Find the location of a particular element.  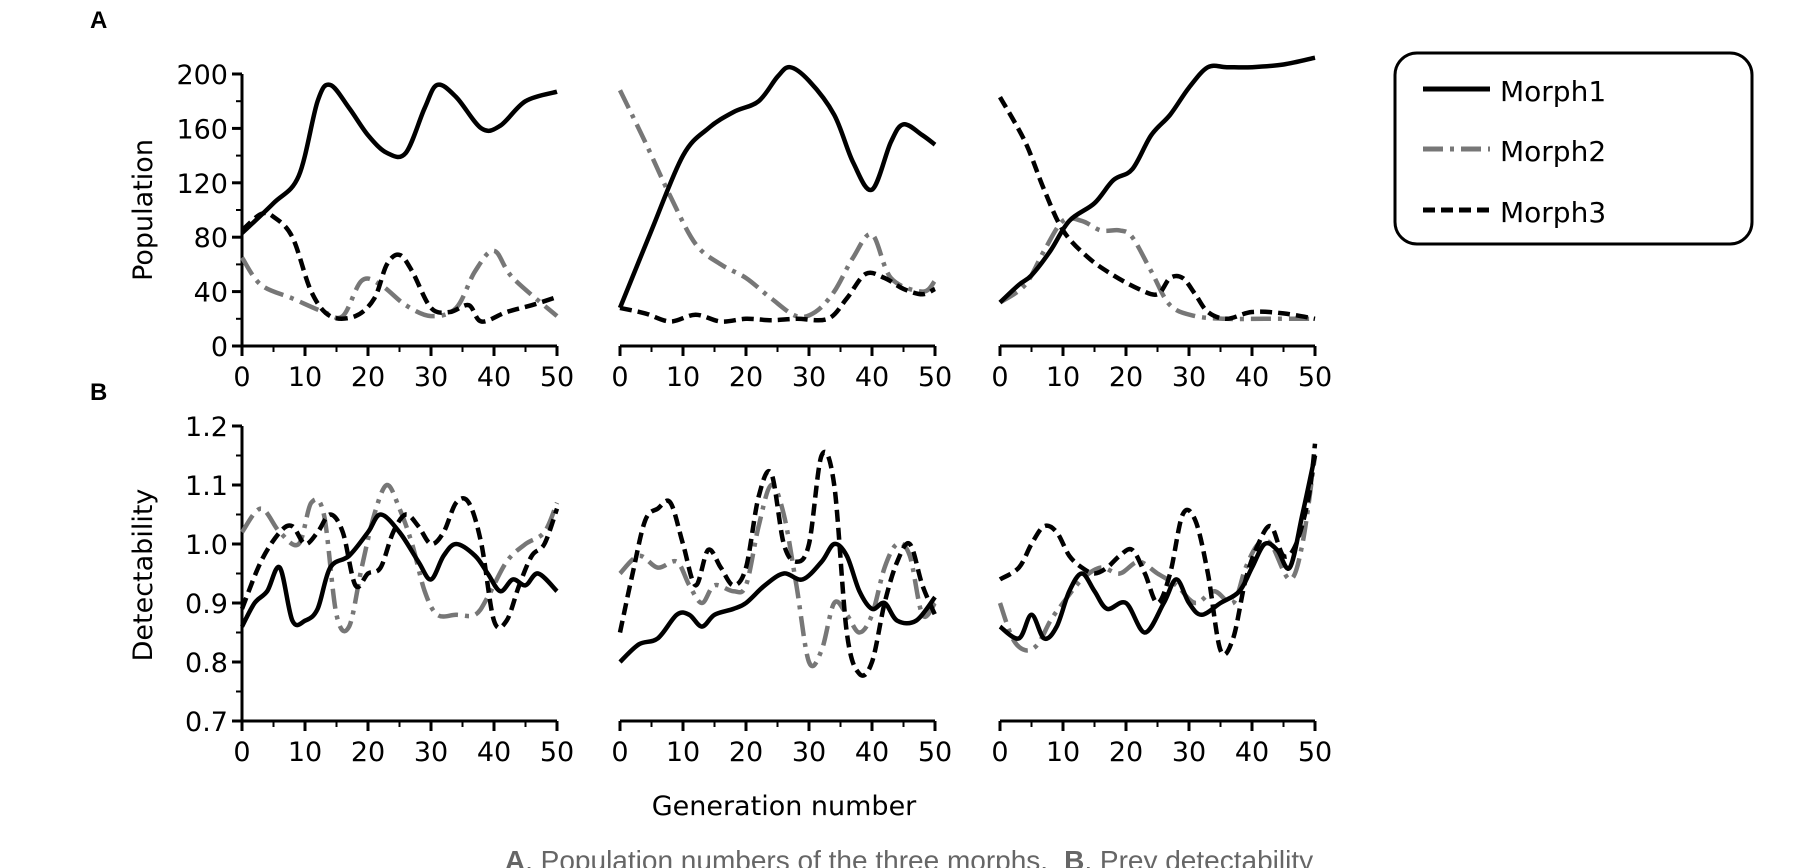

panel-a-2-x-tick-label: 30 is located at coordinates (809, 377).